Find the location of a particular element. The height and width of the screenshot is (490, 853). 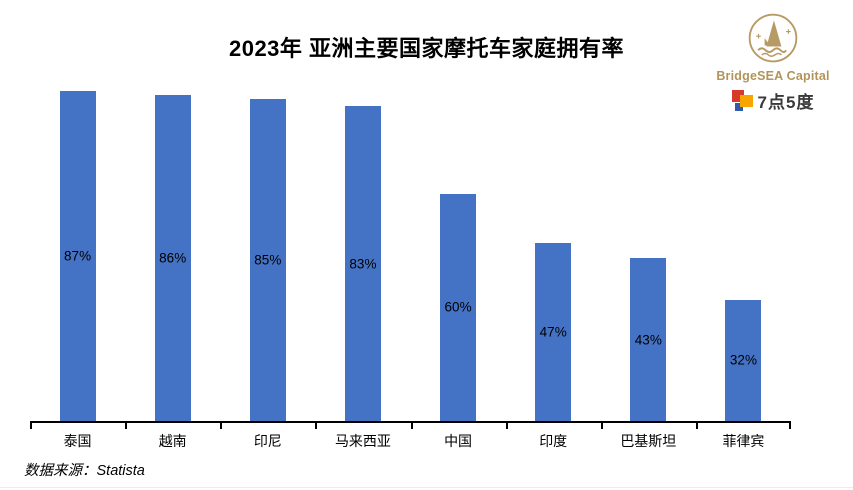

bar-value-label: 60% is located at coordinates (458, 307).